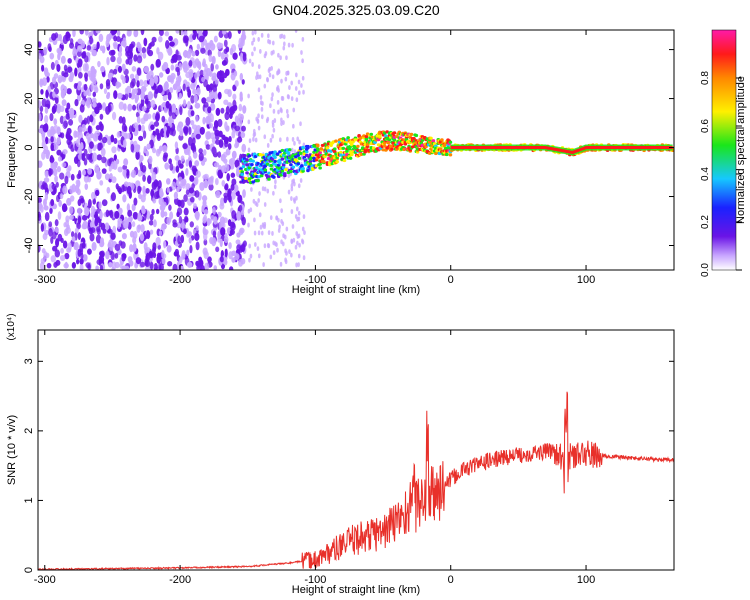 This screenshot has width=750, height=600. Describe the element at coordinates (45, 280) in the screenshot. I see `x-tick-label: -300` at that location.